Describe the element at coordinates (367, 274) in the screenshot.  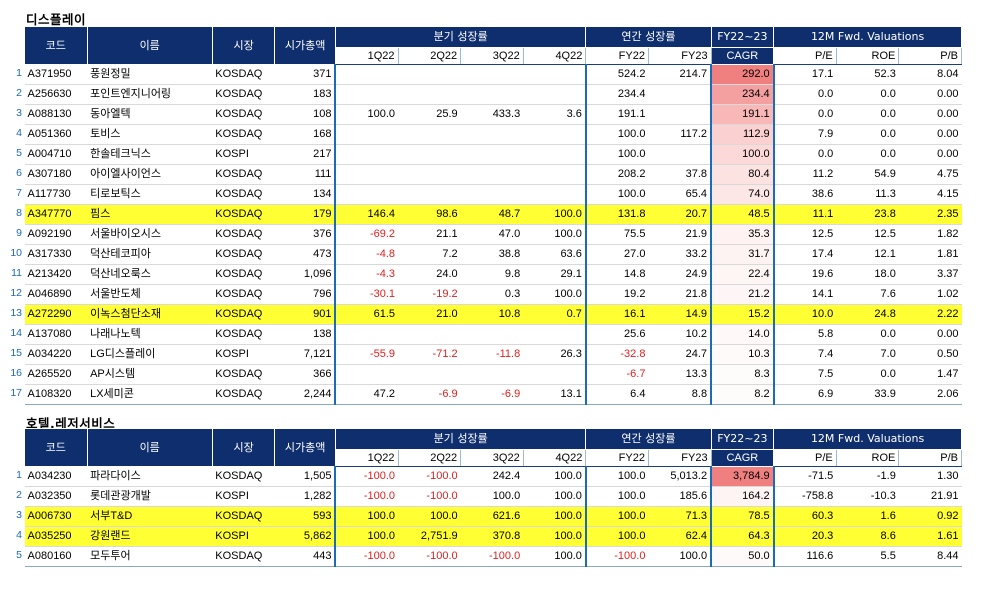
I see `cell-q1: -4.3` at that location.